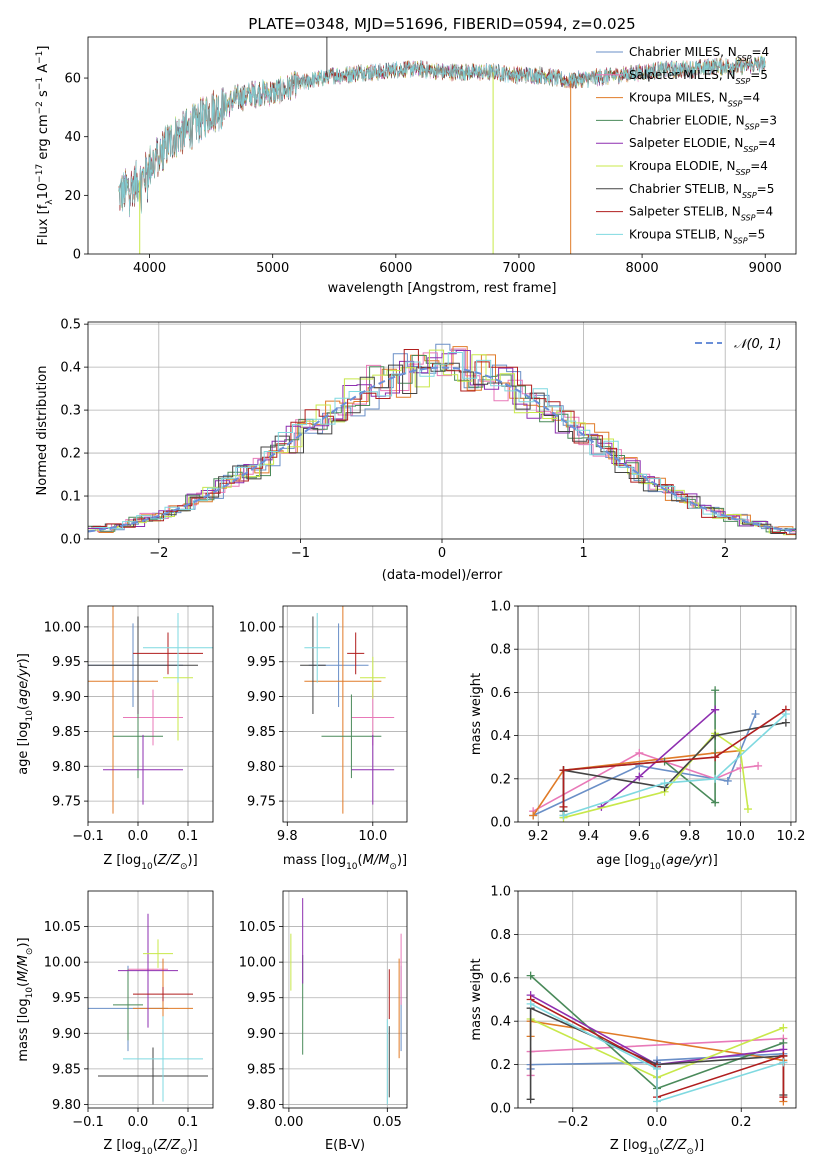  What do you see at coordinates (500, 607) in the screenshot?
I see `y-tick-label: 1.0` at bounding box center [500, 607].